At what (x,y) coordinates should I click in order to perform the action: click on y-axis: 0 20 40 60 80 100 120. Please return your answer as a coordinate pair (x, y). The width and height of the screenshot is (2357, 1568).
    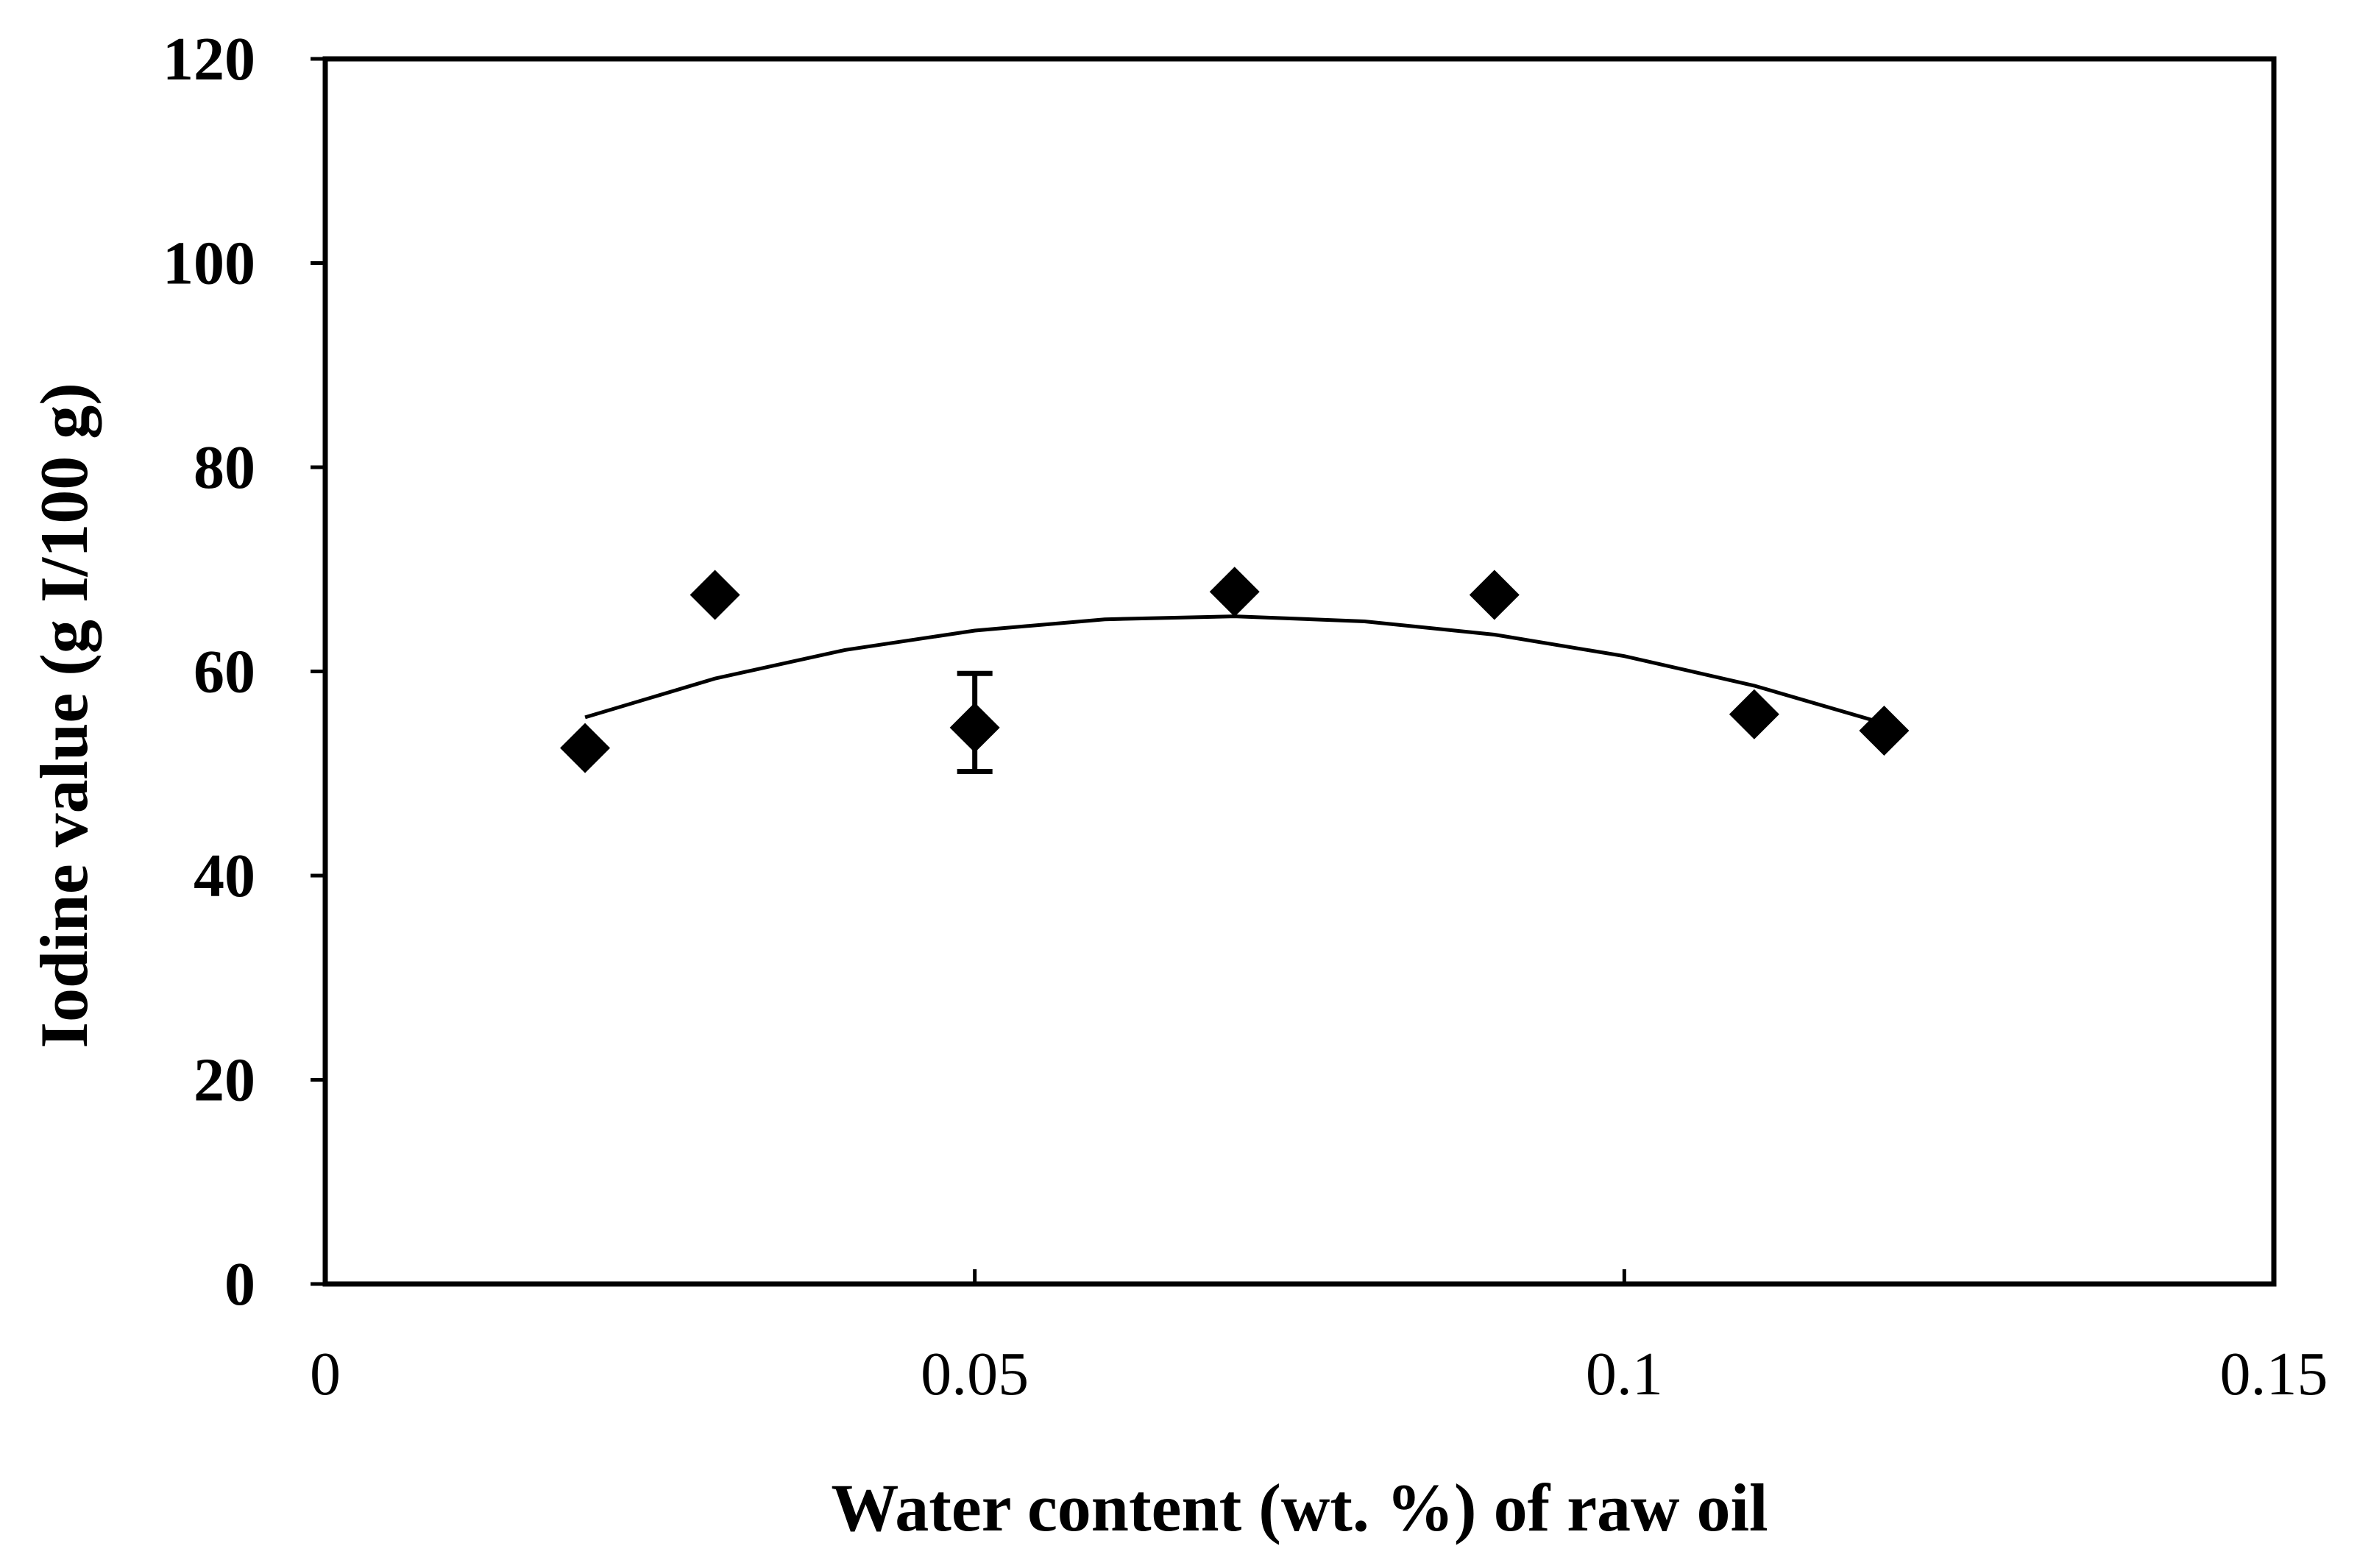
    Looking at the image, I should click on (244, 672).